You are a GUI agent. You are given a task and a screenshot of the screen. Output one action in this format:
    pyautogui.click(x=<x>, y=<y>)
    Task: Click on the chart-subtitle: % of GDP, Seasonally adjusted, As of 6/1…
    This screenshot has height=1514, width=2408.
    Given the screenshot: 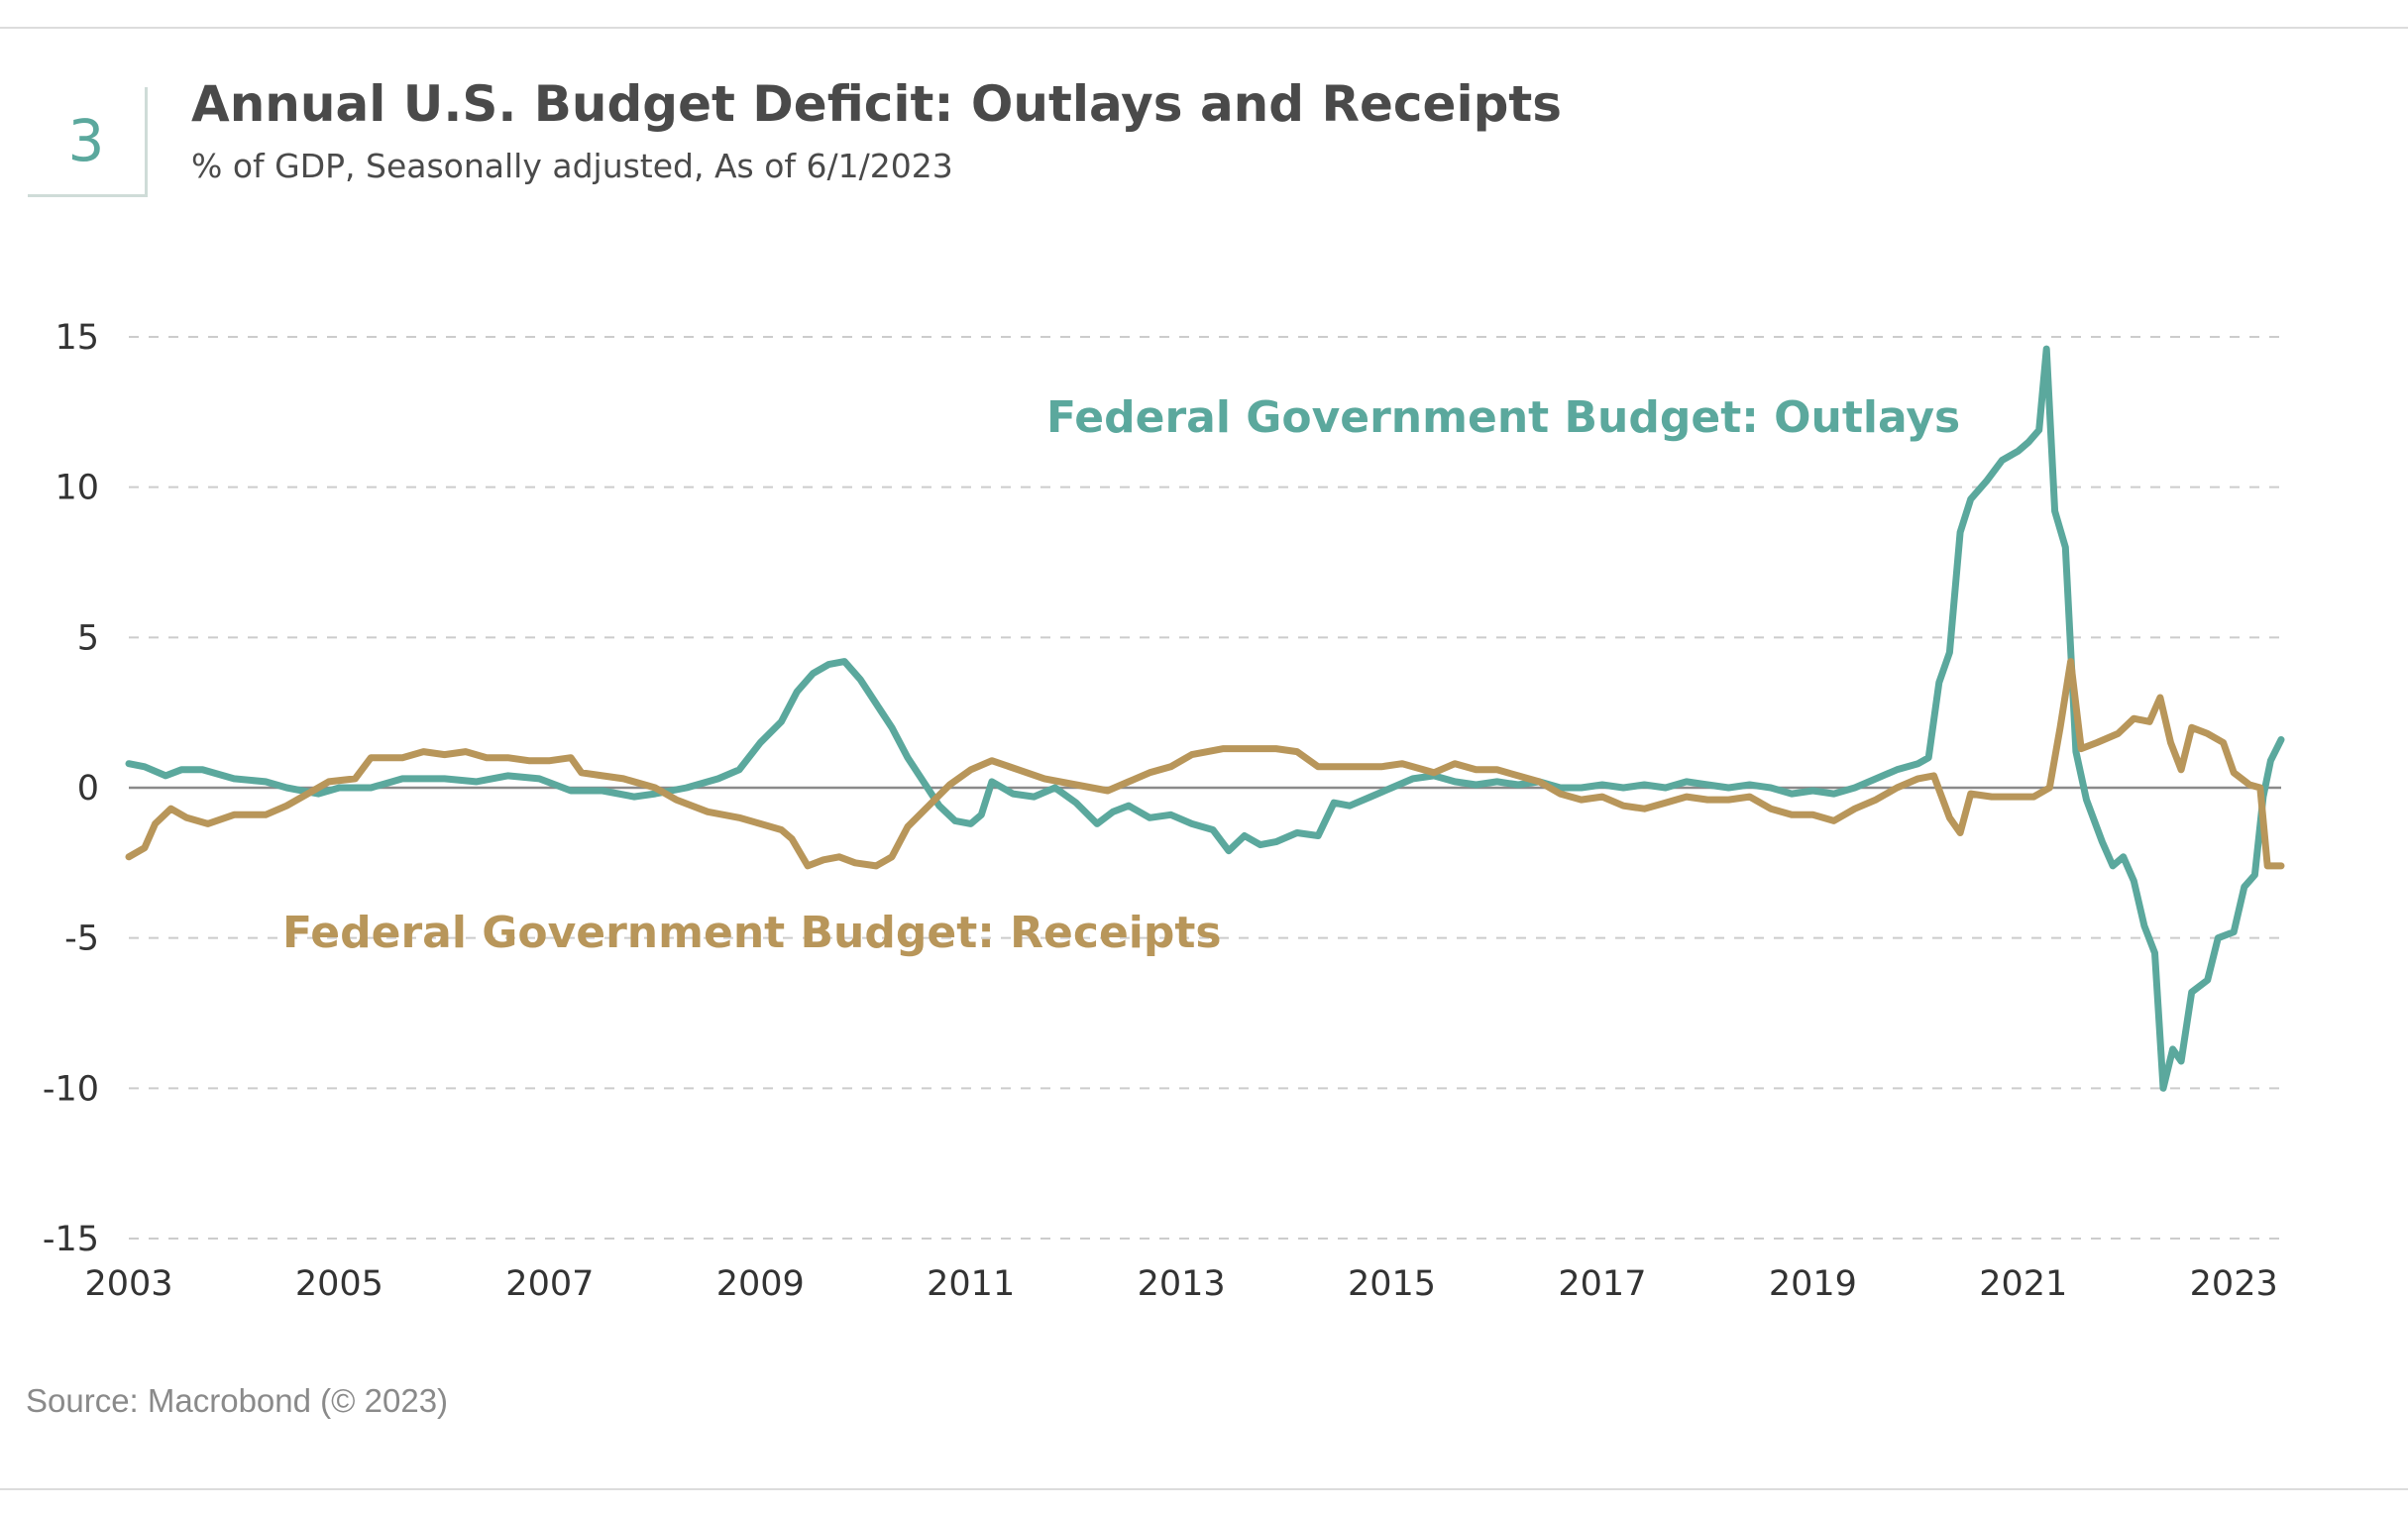 What is the action you would take?
    pyautogui.click(x=572, y=166)
    